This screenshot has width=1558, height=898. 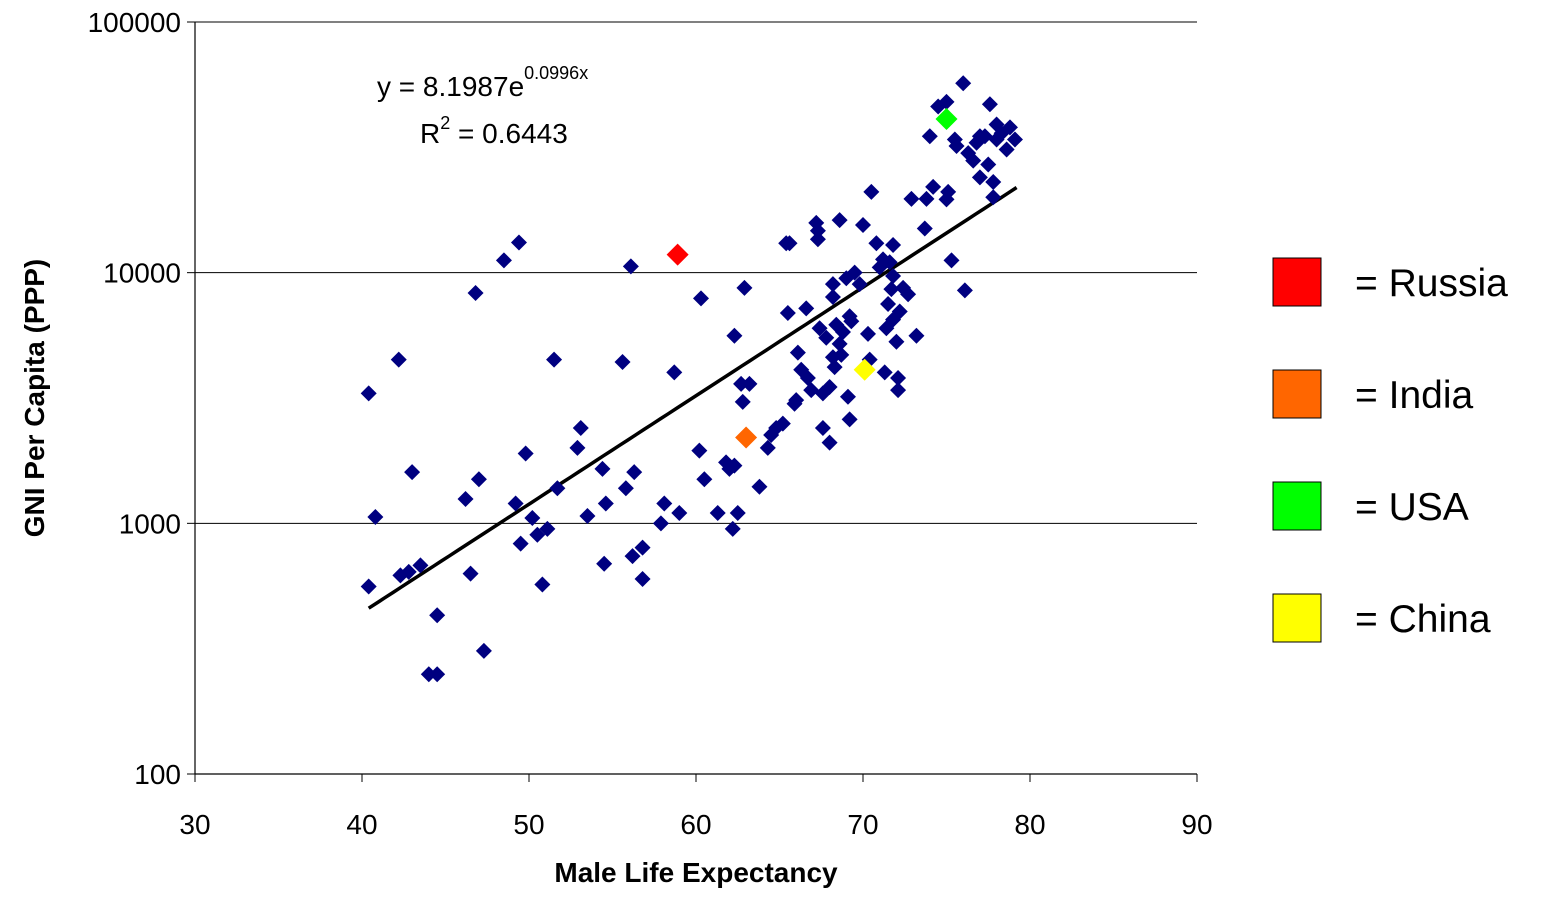 What do you see at coordinates (1414, 395) in the screenshot?
I see `legend-label: = India` at bounding box center [1414, 395].